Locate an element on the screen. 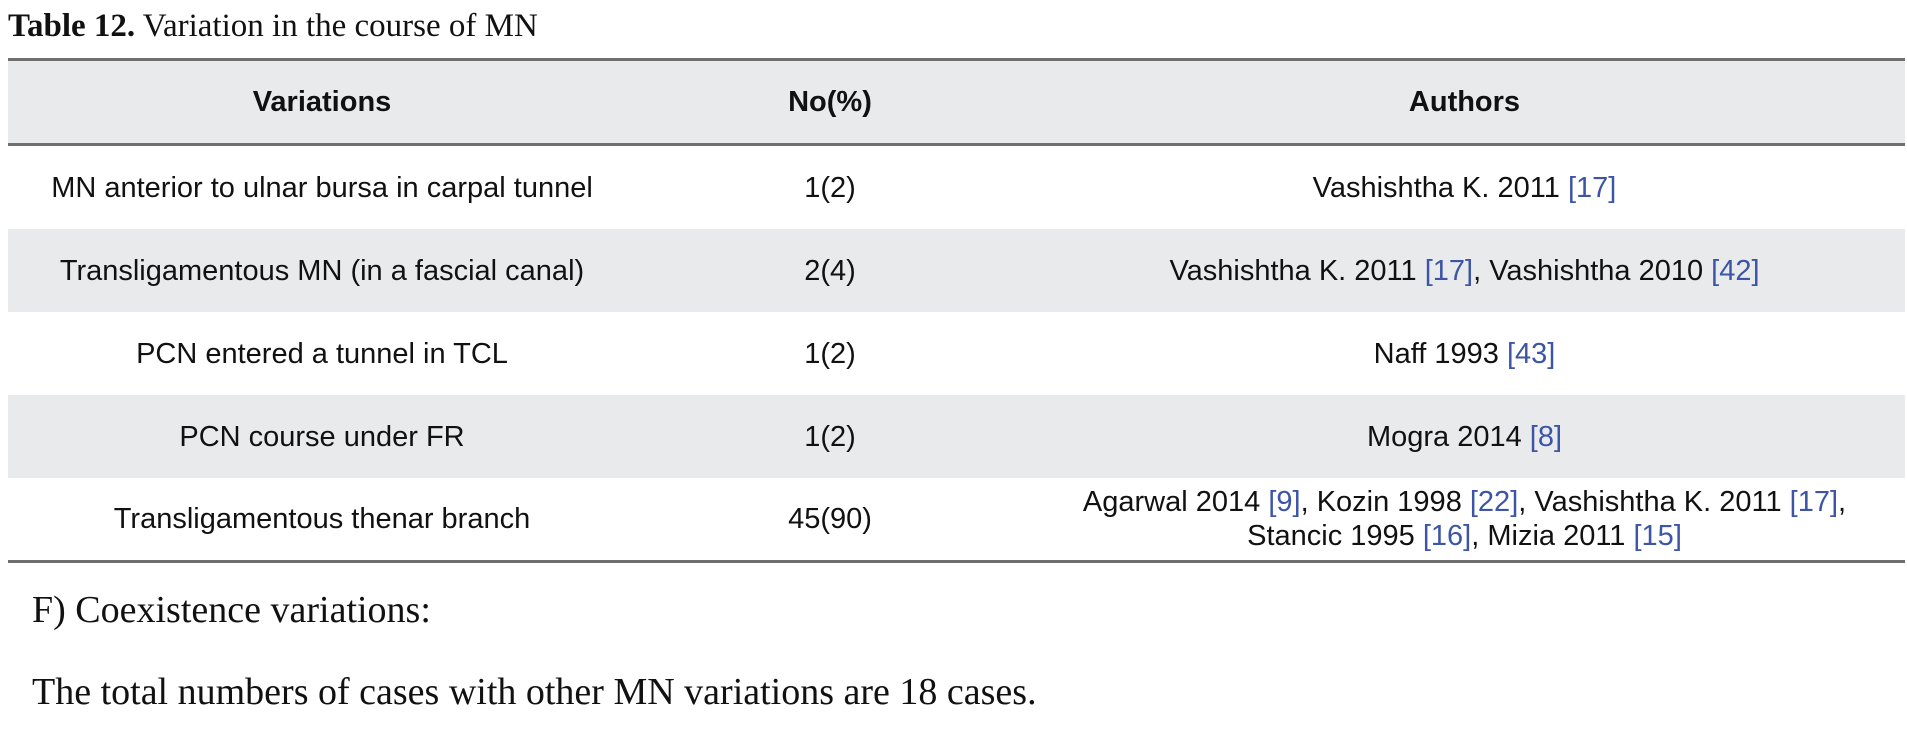 The image size is (1907, 732). variation-cell: PCN course under FR is located at coordinates (322, 436).